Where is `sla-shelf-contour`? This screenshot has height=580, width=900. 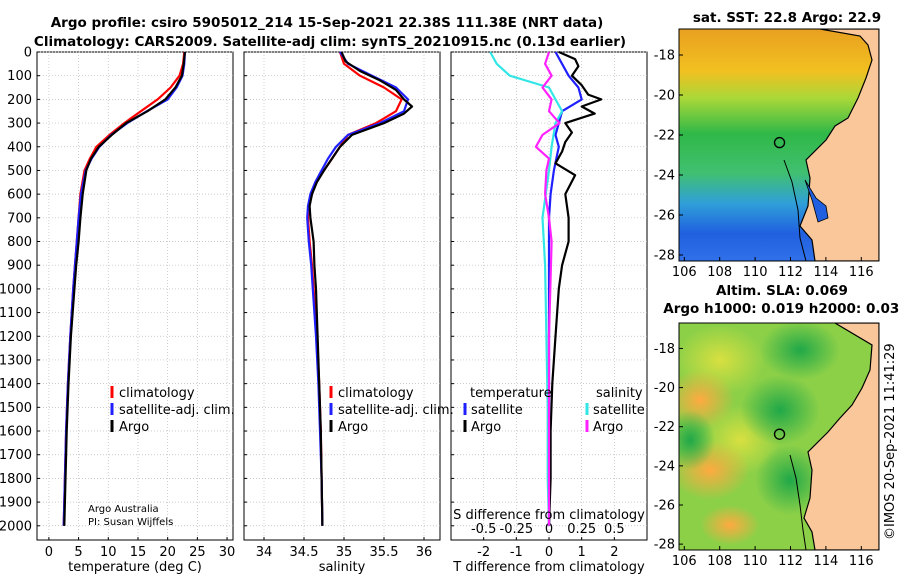
sla-shelf-contour is located at coordinates (798, 502).